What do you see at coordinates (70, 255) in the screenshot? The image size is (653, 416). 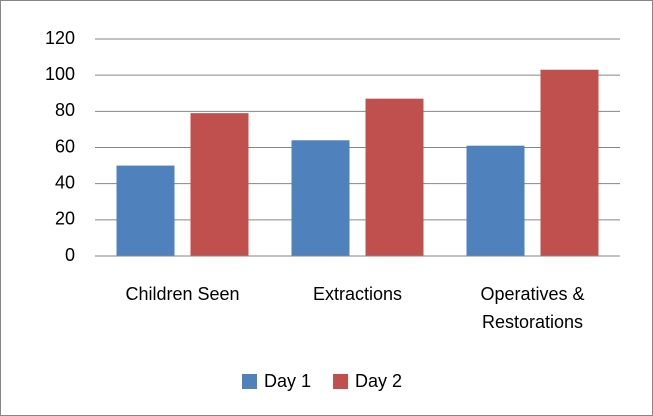 I see `y-tick-label: 0` at bounding box center [70, 255].